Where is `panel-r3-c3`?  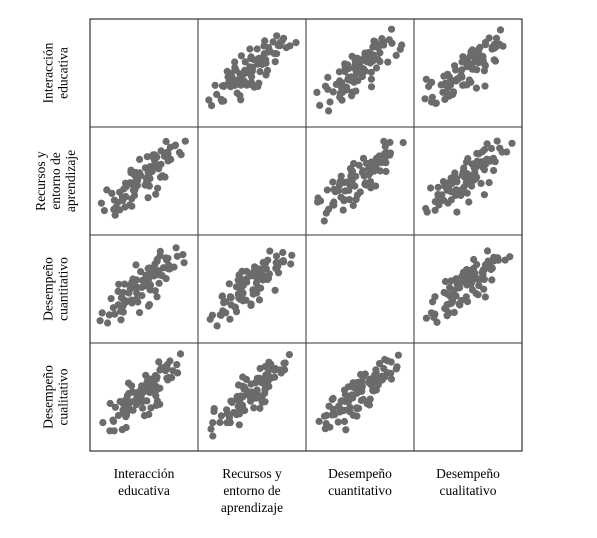
panel-r3-c3 is located at coordinates (360, 289).